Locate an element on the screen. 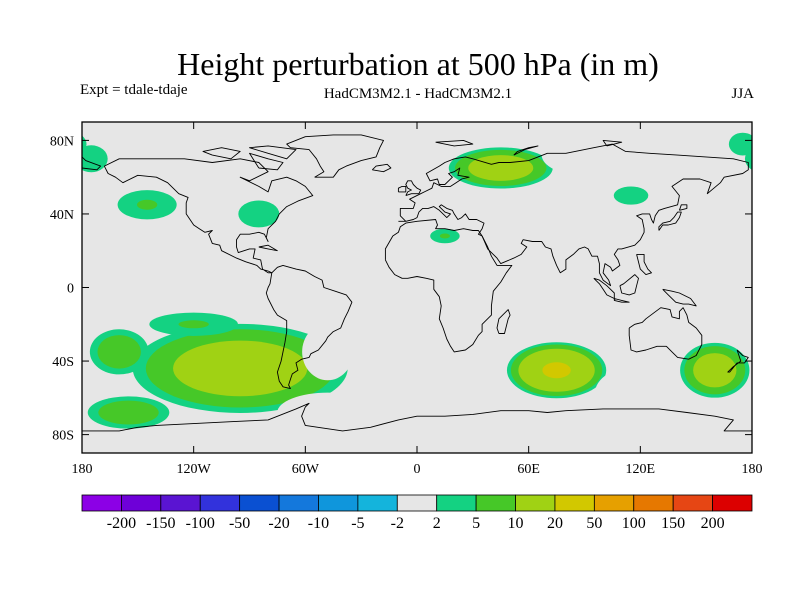 This screenshot has height=600, width=800. colorbar-label: 200 is located at coordinates (713, 523).